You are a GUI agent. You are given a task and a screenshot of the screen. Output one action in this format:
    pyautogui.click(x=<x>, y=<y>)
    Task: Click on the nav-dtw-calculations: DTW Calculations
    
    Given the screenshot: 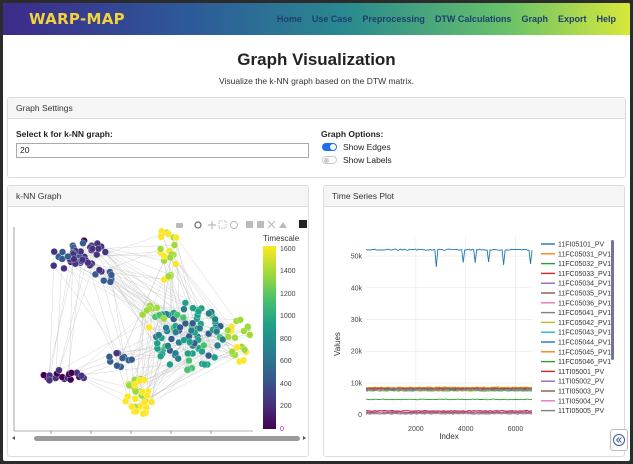 What is the action you would take?
    pyautogui.click(x=473, y=19)
    